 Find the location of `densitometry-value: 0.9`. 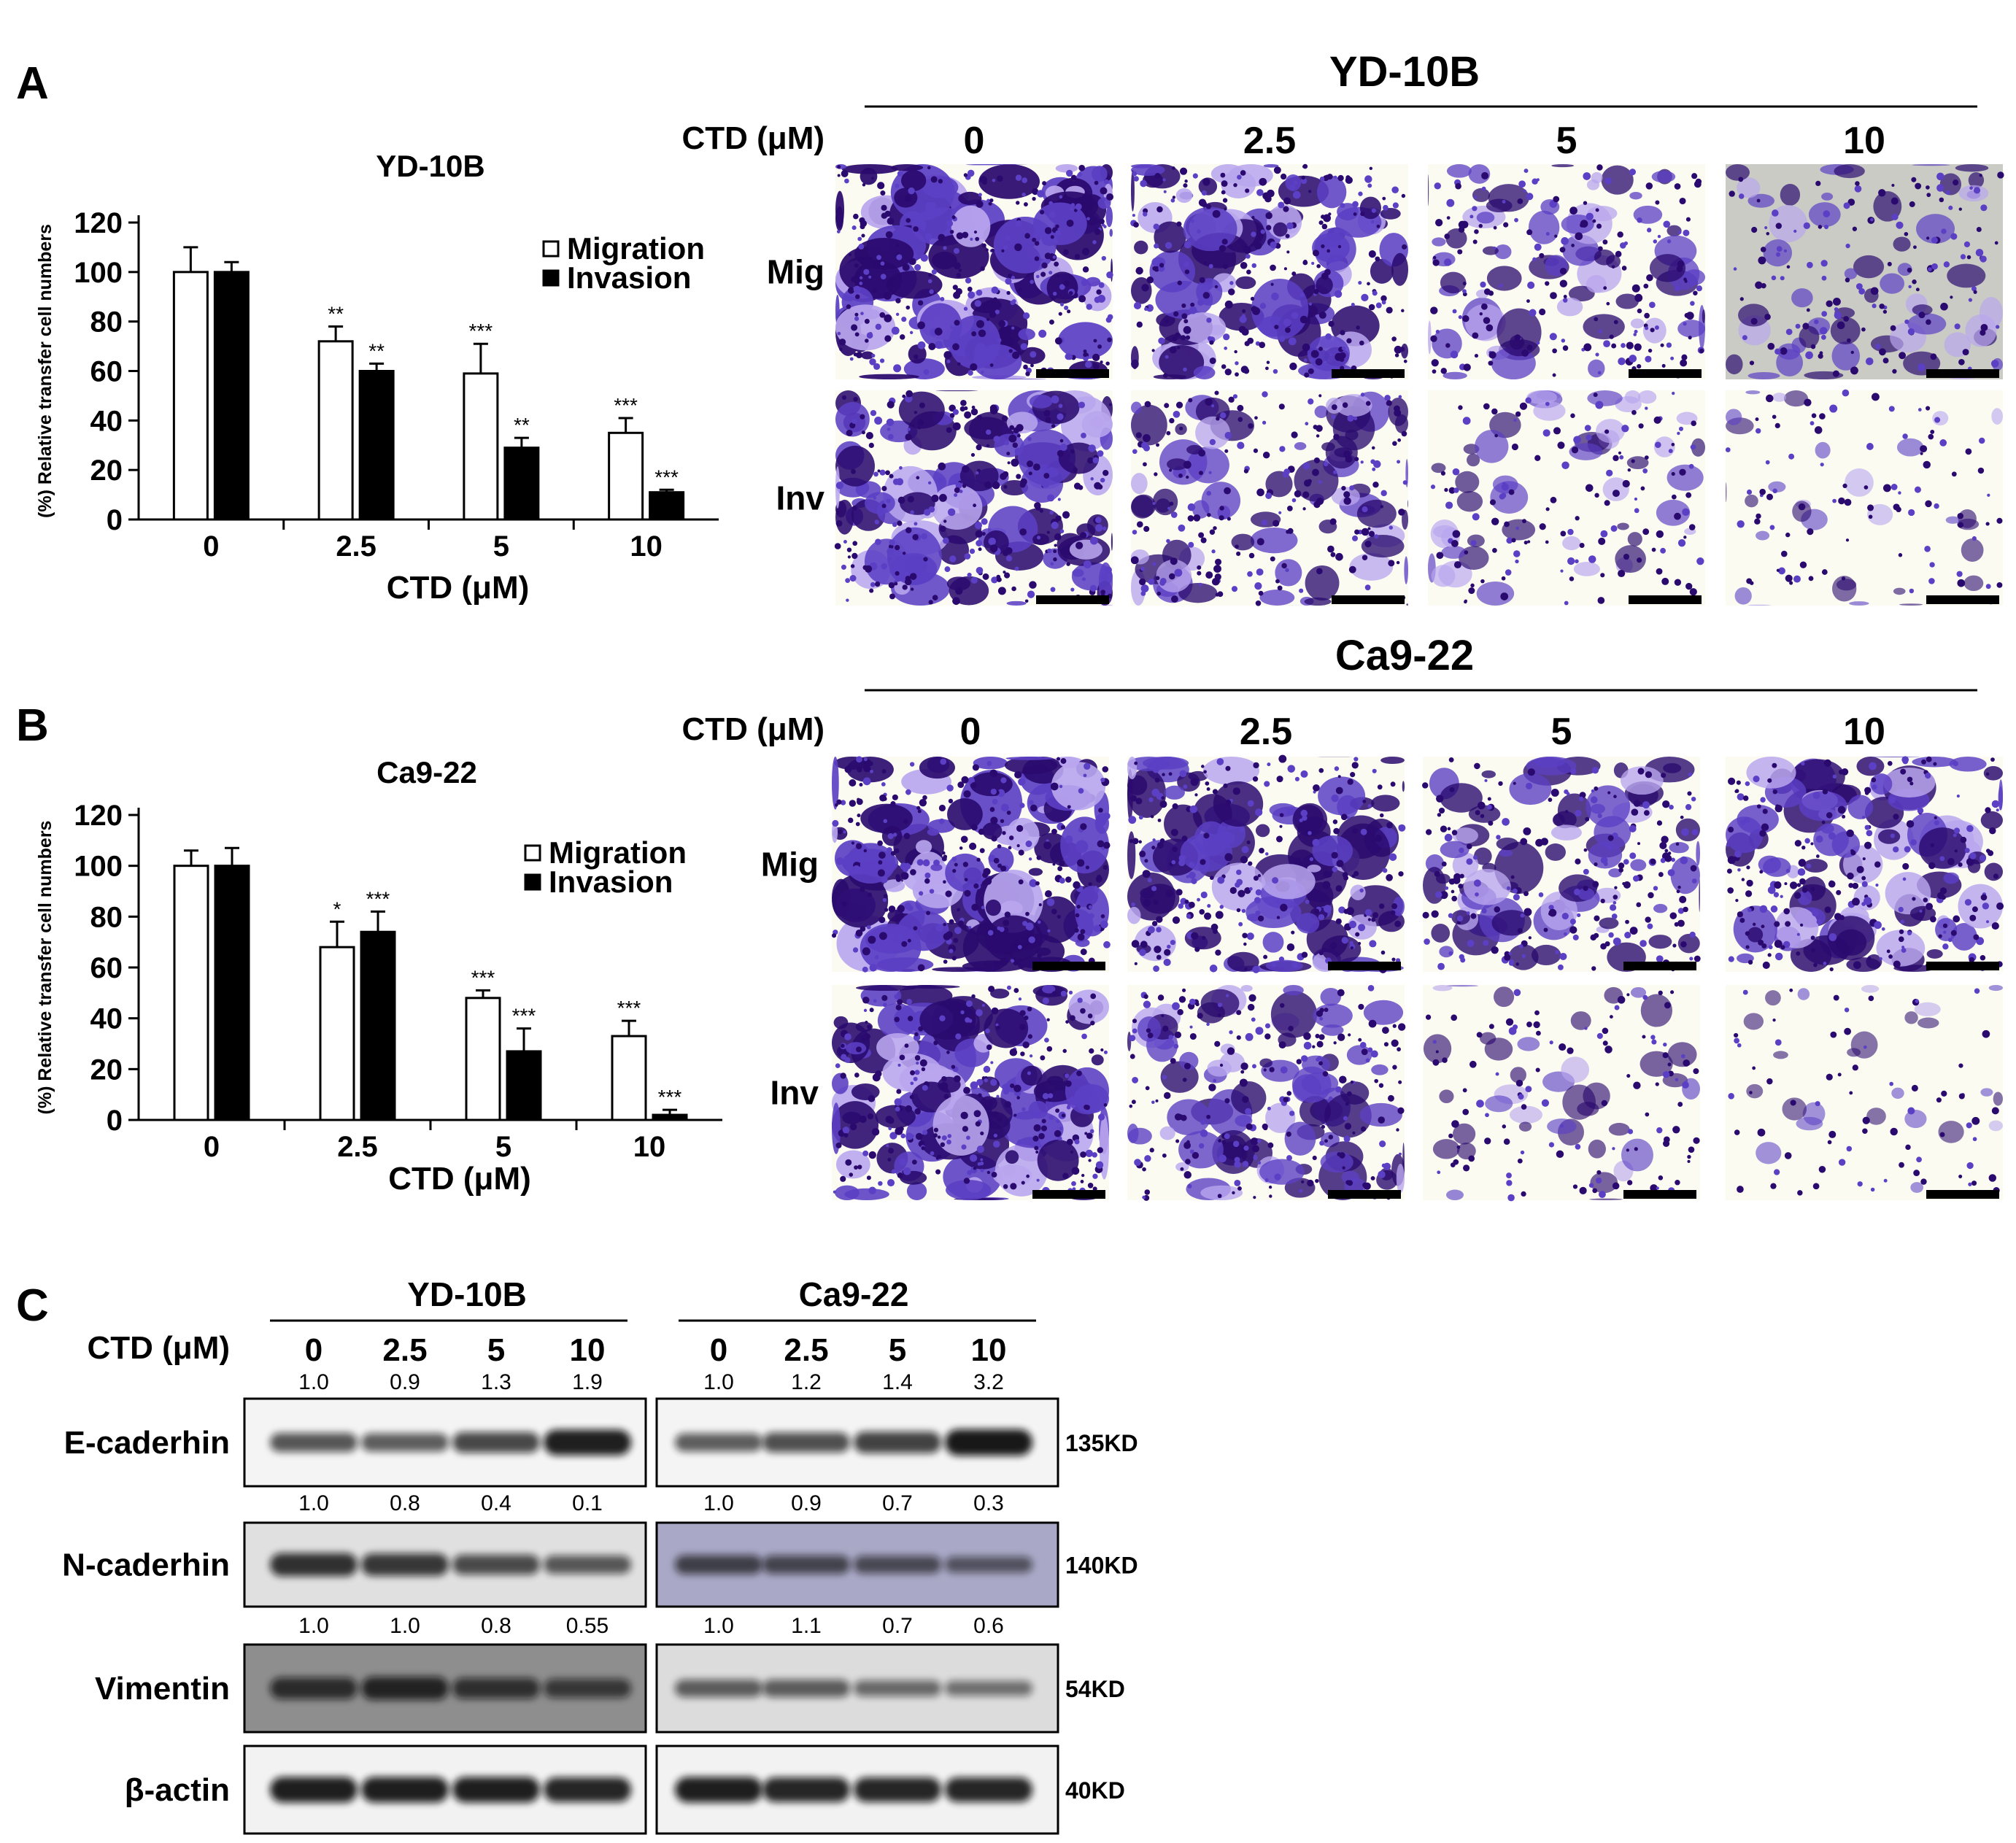

densitometry-value: 0.9 is located at coordinates (405, 1382).